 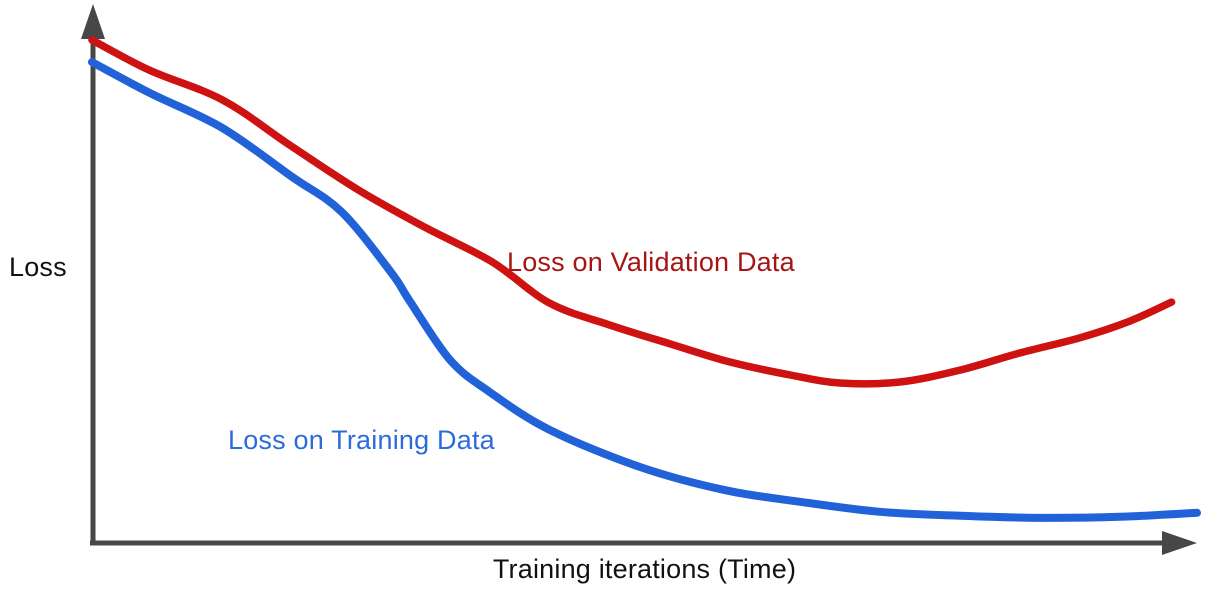 I want to click on validation-curve-label: Loss on Validation Data, so click(x=651, y=262).